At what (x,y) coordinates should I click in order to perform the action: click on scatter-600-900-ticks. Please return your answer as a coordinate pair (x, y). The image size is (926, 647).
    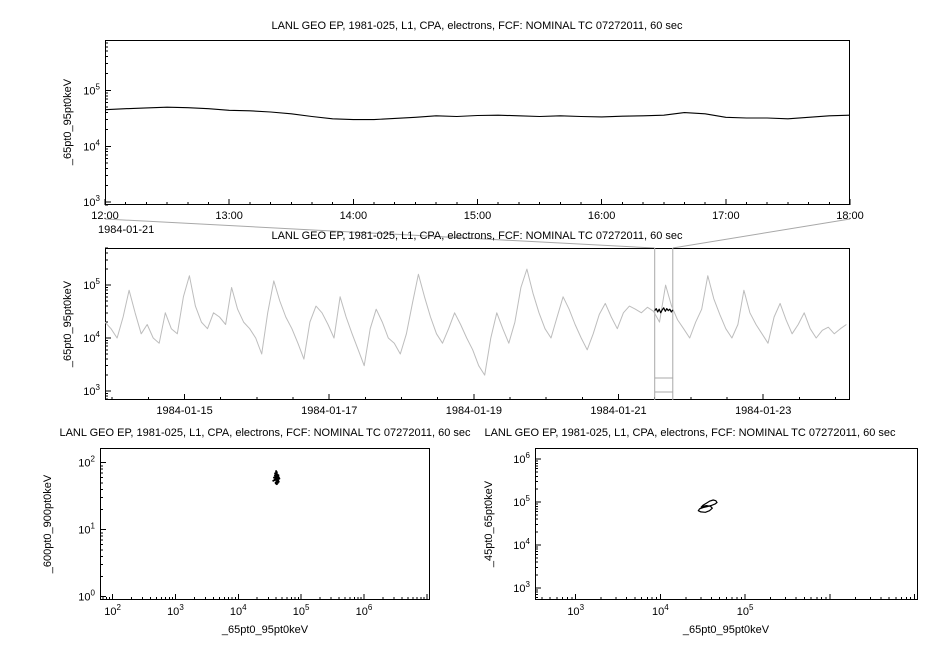
    Looking at the image, I should click on (264, 531).